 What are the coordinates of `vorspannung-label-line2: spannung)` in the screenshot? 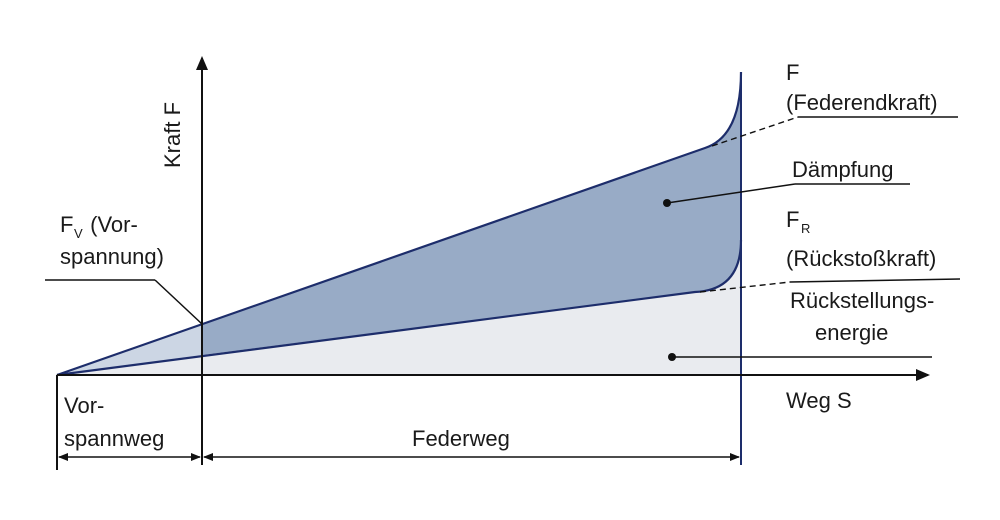 It's located at (112, 256).